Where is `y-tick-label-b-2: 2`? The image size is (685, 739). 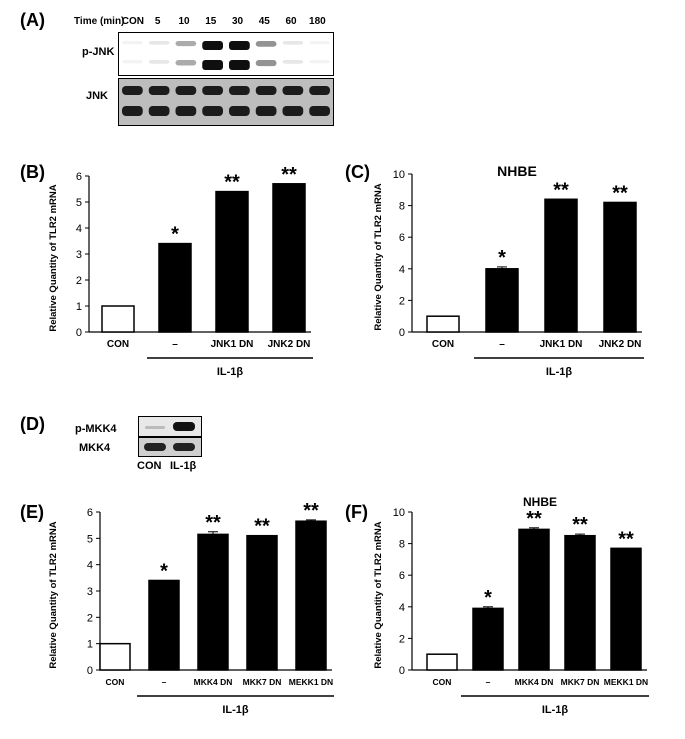 y-tick-label-b-2: 2 is located at coordinates (79, 281).